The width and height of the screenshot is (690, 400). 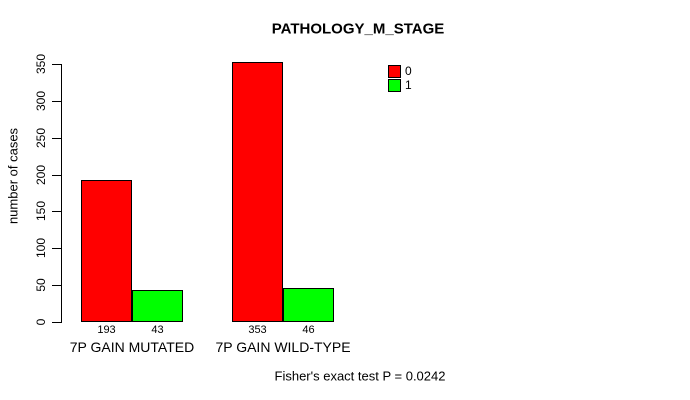 I want to click on y-tick-label: 200, so click(x=41, y=175).